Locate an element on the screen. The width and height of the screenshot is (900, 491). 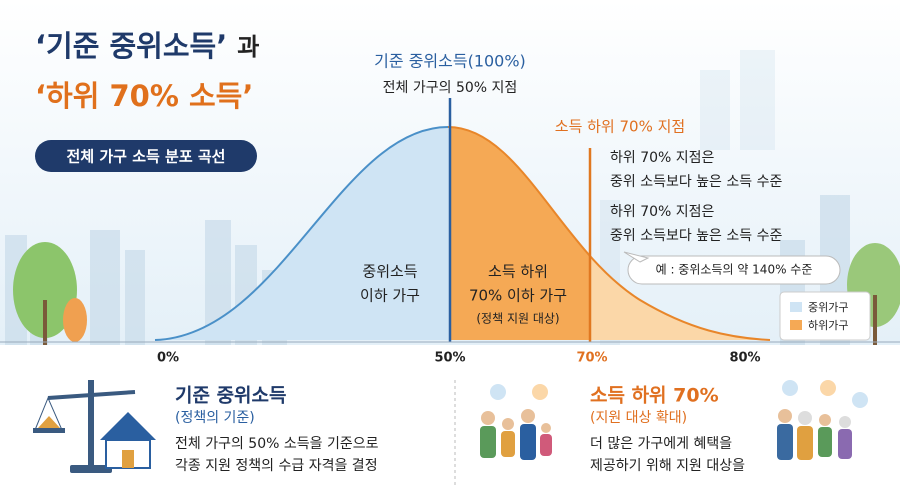
bottom-subtitle: (정책의 기준) is located at coordinates (215, 418).